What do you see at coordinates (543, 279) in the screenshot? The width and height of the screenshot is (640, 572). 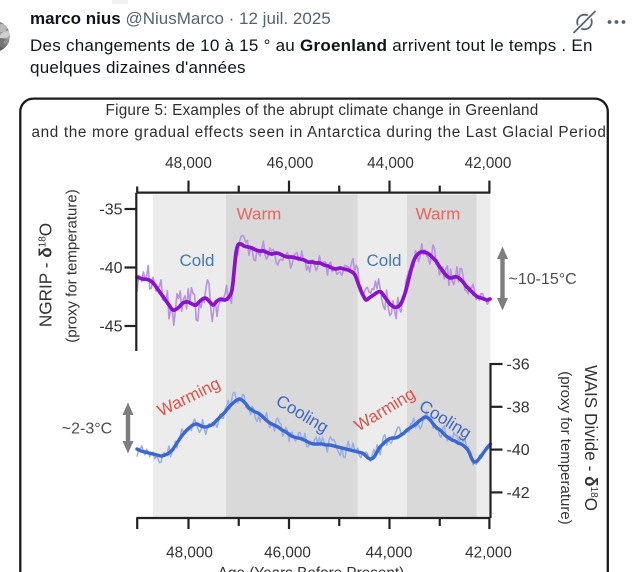 I see `svg-text: ~10-15°C` at bounding box center [543, 279].